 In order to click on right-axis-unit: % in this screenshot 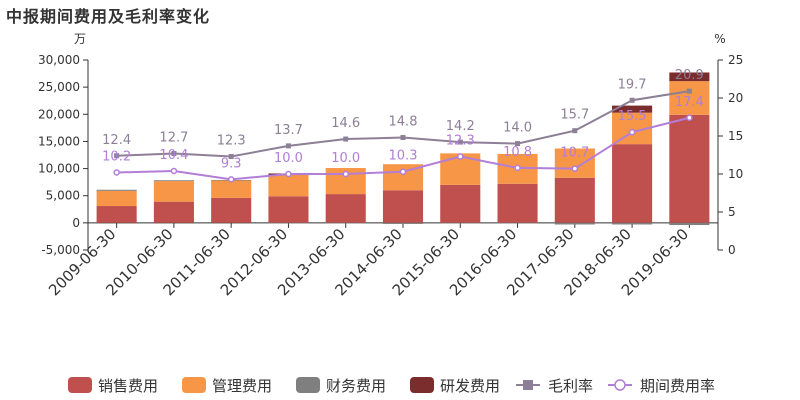, I will do `click(719, 39)`.